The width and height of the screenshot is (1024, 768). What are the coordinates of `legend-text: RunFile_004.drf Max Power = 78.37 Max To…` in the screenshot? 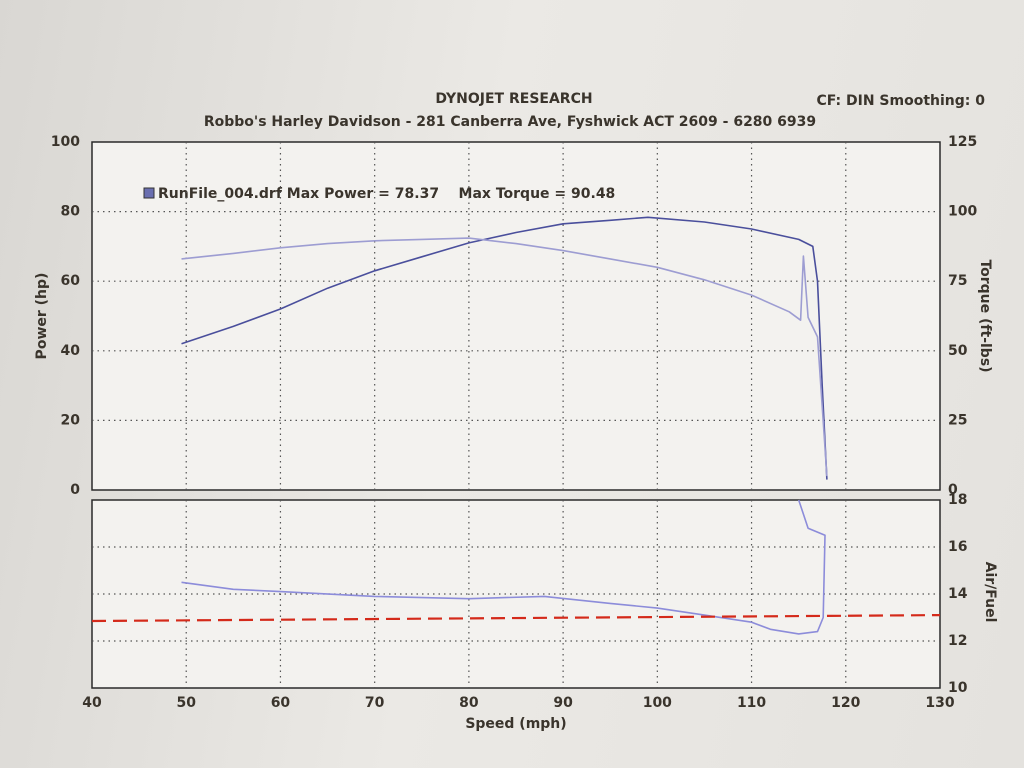 It's located at (386, 194).